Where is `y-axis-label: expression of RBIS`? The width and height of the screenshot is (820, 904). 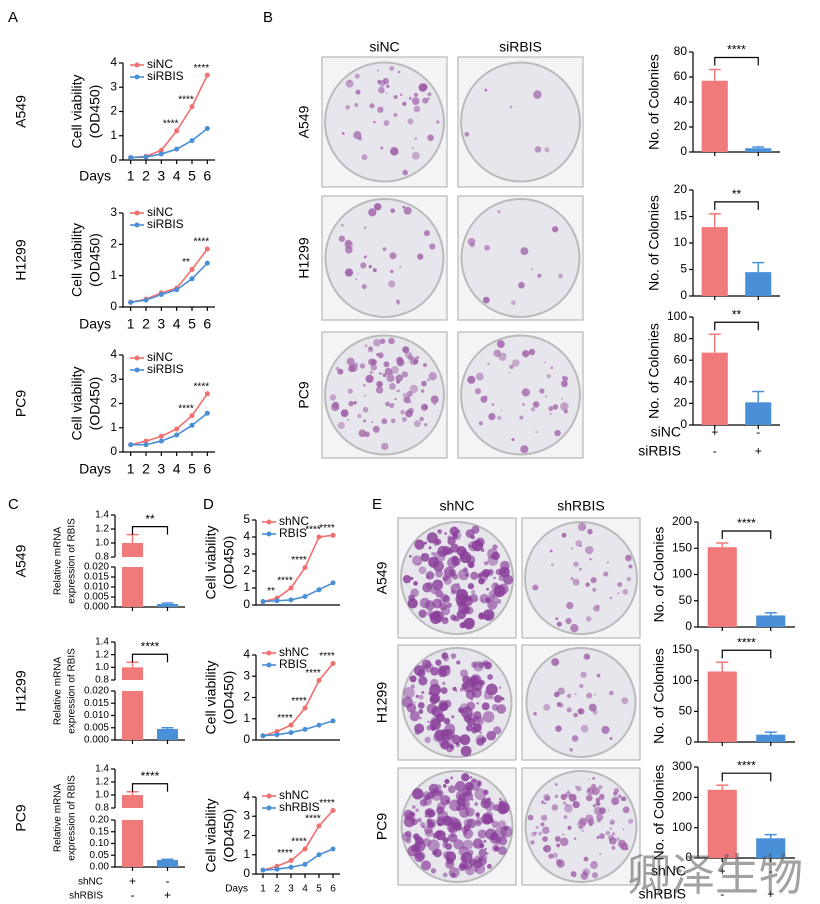 y-axis-label: expression of RBIS is located at coordinates (72, 691).